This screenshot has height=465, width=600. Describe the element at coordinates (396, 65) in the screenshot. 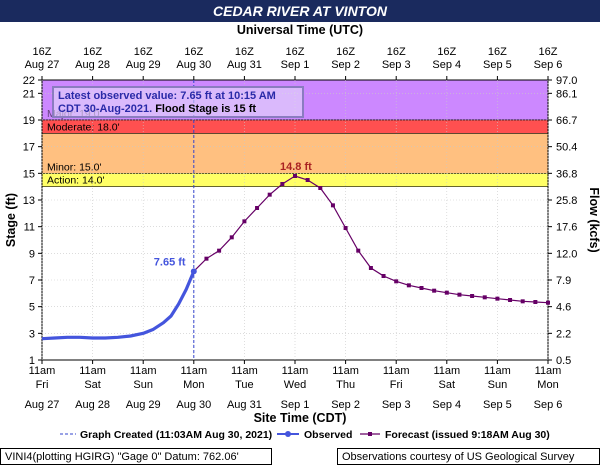

I see `x-top-date-label: Sep 3` at that location.